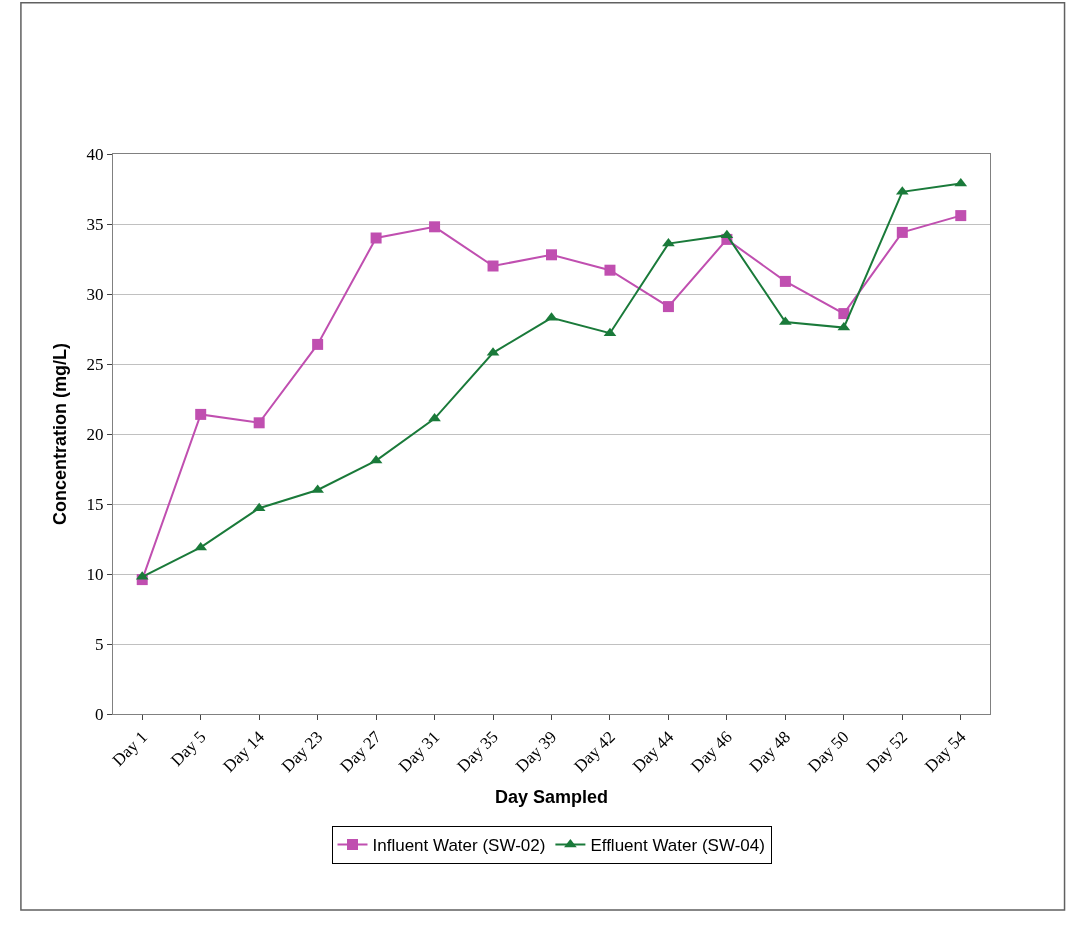 The image size is (1076, 928). Describe the element at coordinates (59, 434) in the screenshot. I see `y-axis-title: Concentration (mg/L)` at that location.